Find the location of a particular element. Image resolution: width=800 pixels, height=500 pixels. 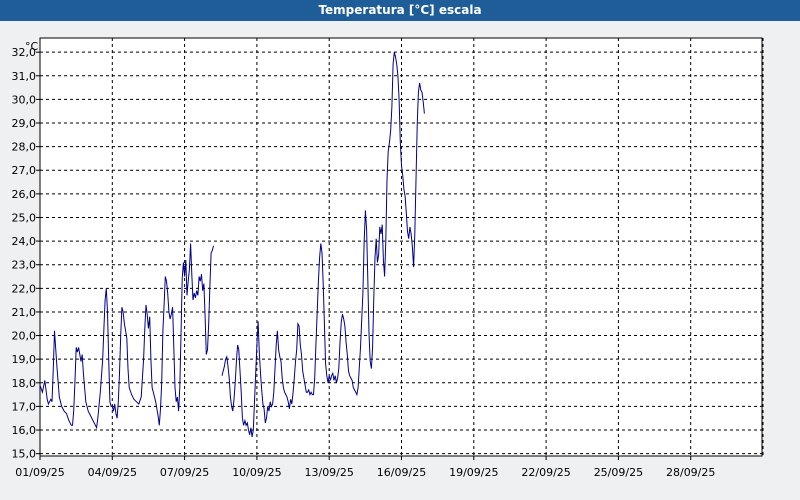

y-tick-label: 27,0 is located at coordinates (24, 170).